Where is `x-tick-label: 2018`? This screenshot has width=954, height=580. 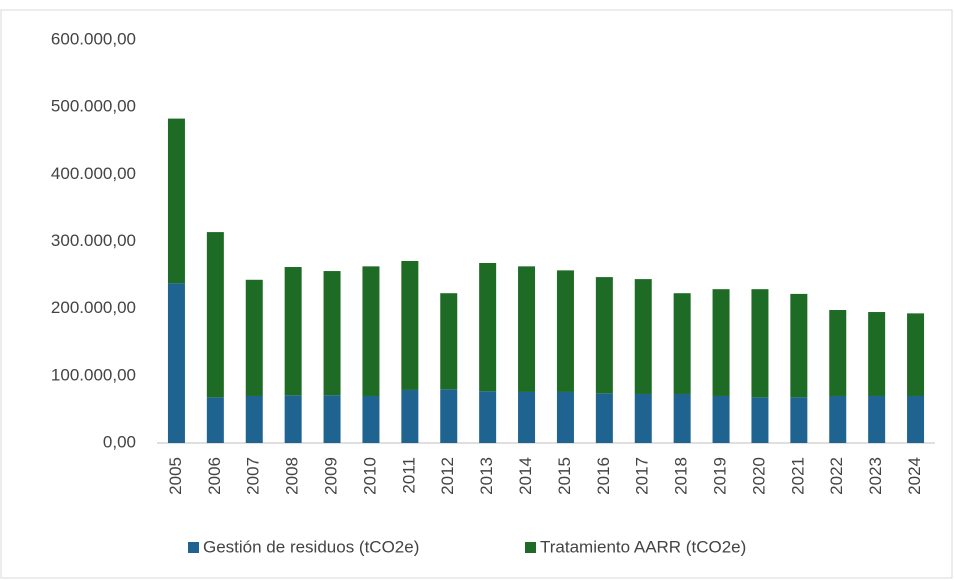
x-tick-label: 2018 is located at coordinates (681, 476).